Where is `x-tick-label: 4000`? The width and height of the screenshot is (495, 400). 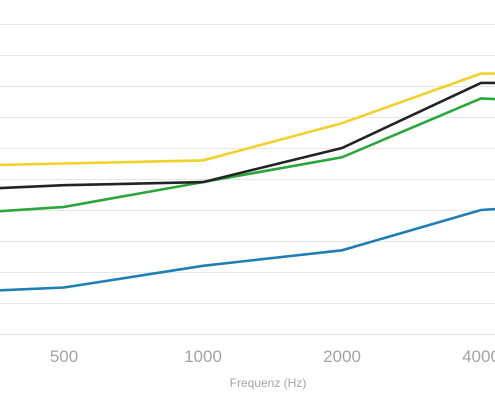
x-tick-label: 4000 is located at coordinates (478, 356).